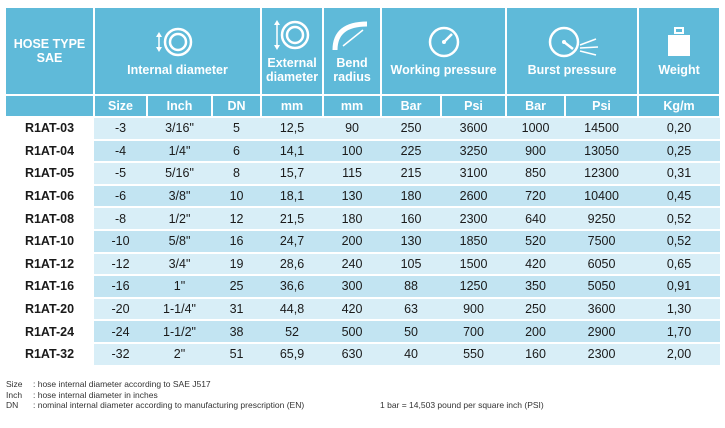 This screenshot has width=725, height=428. Describe the element at coordinates (292, 286) in the screenshot. I see `ext-cell: 36,6` at that location.